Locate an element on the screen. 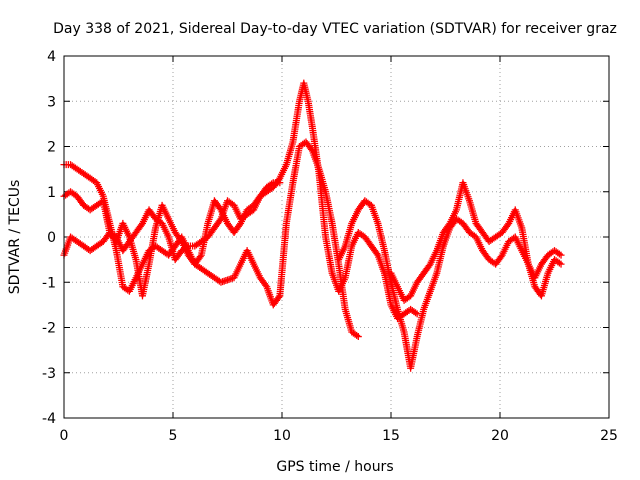 The image size is (640, 480). y-tick-labels: -4 -3 -2 -1 0 1 2 3 4 is located at coordinates (49, 238).